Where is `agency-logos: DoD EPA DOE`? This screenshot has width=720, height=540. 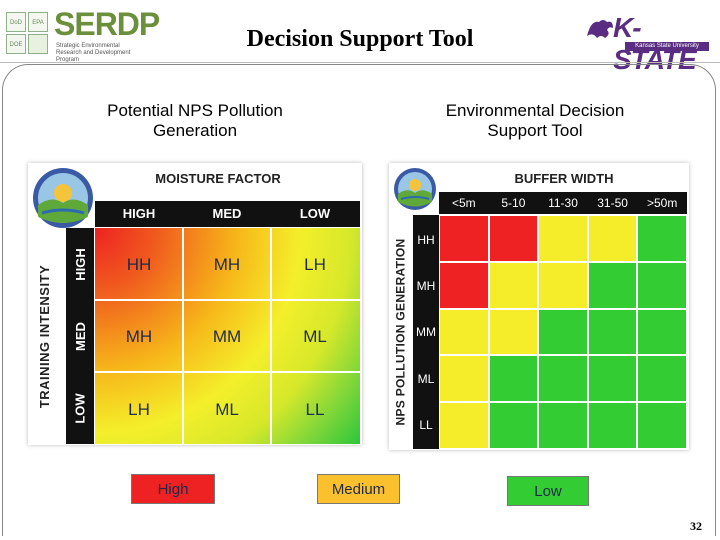
agency-logos: DoD EPA DOE is located at coordinates (27, 33).